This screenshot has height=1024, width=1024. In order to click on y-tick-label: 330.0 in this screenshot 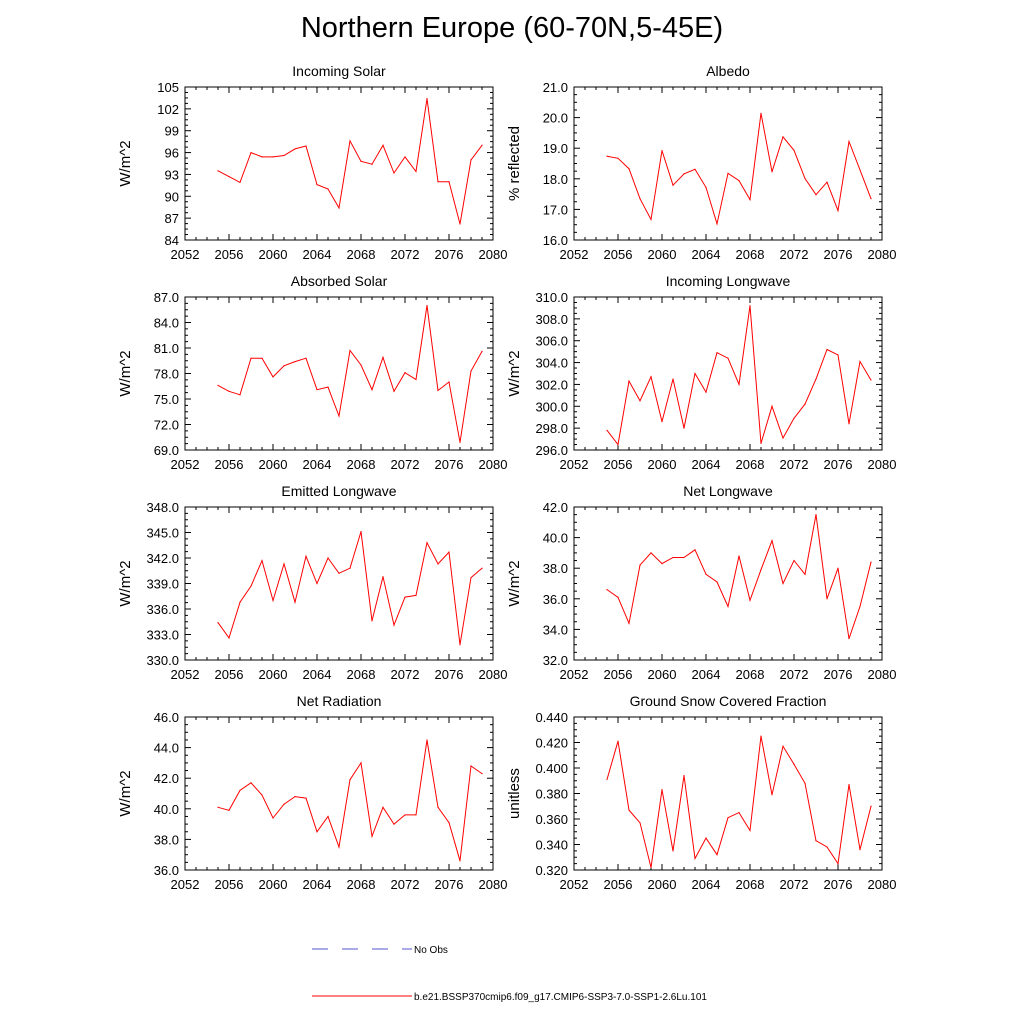, I will do `click(162, 660)`.